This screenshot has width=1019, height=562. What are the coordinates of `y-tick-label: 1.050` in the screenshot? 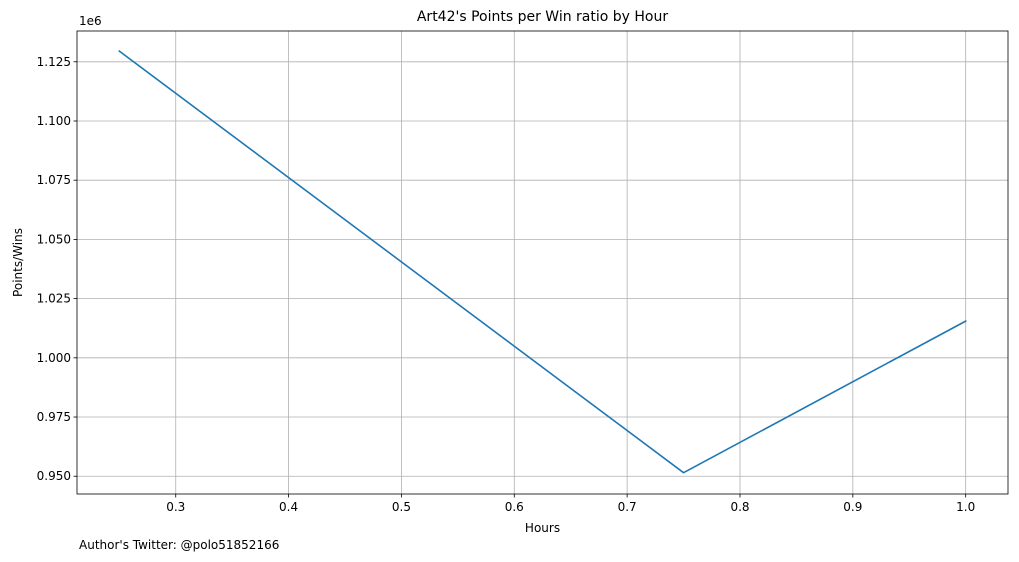 It's located at (54, 239).